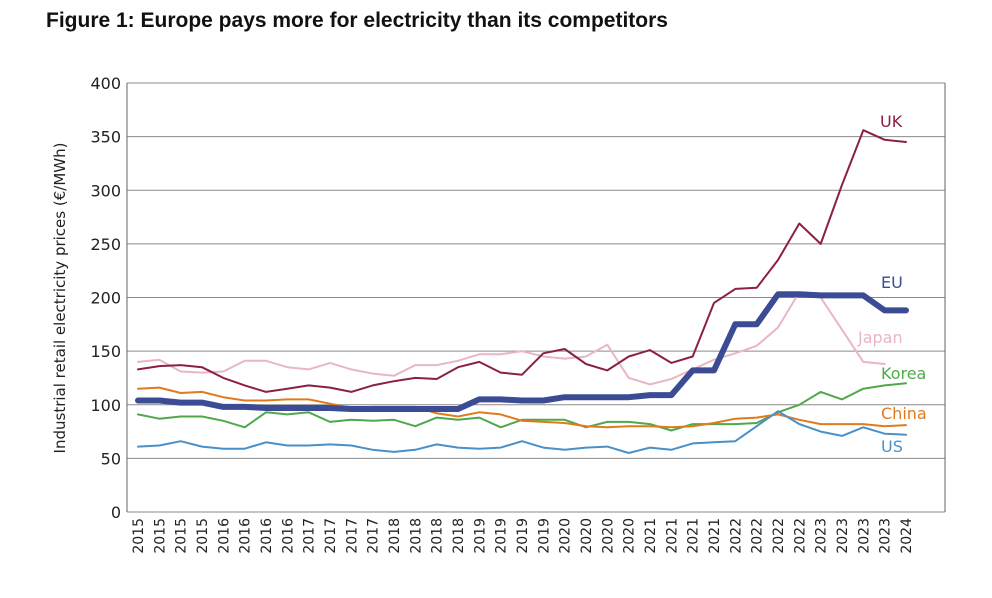  What do you see at coordinates (903, 373) in the screenshot?
I see `series-label-korea: Korea` at bounding box center [903, 373].